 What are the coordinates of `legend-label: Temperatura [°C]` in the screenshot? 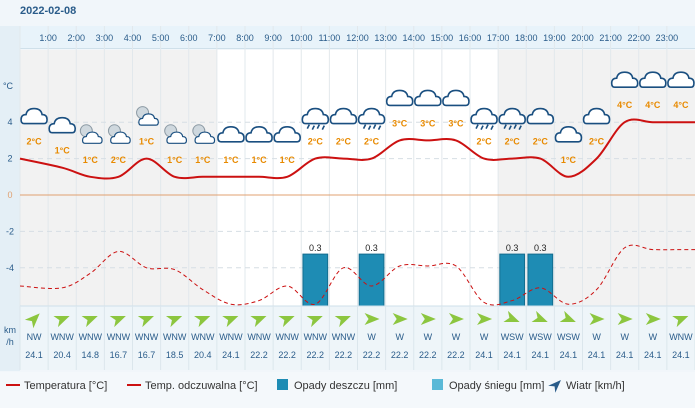 It's located at (65, 386).